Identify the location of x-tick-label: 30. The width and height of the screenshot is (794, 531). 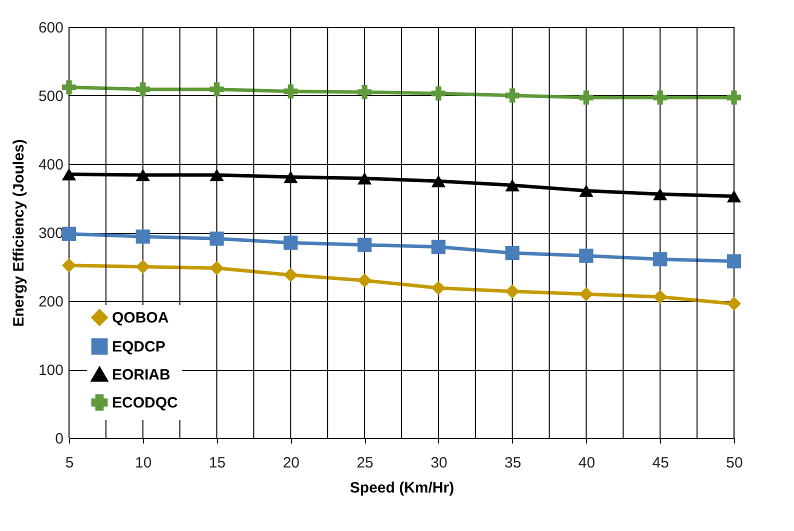
(439, 463).